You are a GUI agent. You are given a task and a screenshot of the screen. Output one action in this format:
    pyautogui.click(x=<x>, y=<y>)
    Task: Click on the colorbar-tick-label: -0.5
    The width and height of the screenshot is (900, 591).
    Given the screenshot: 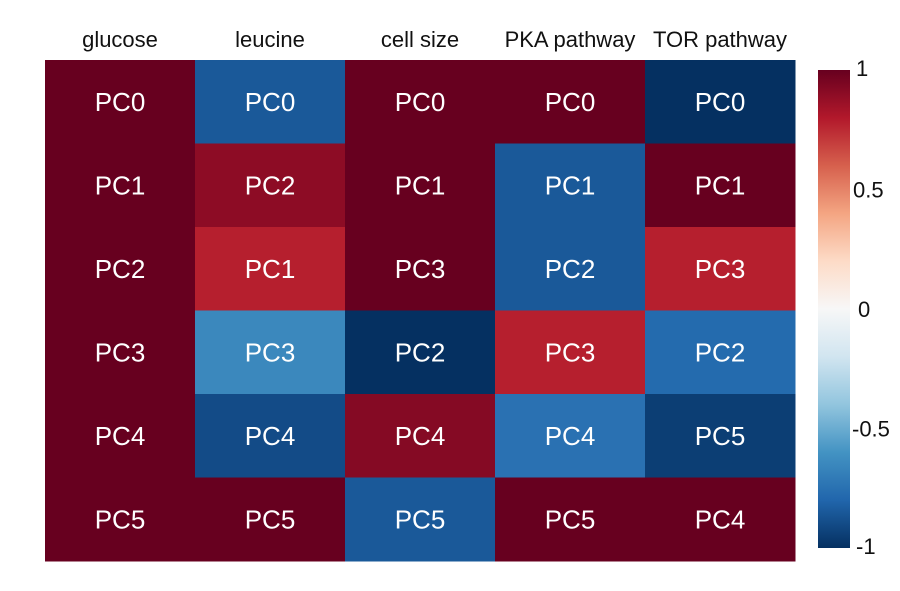 What is the action you would take?
    pyautogui.click(x=871, y=429)
    